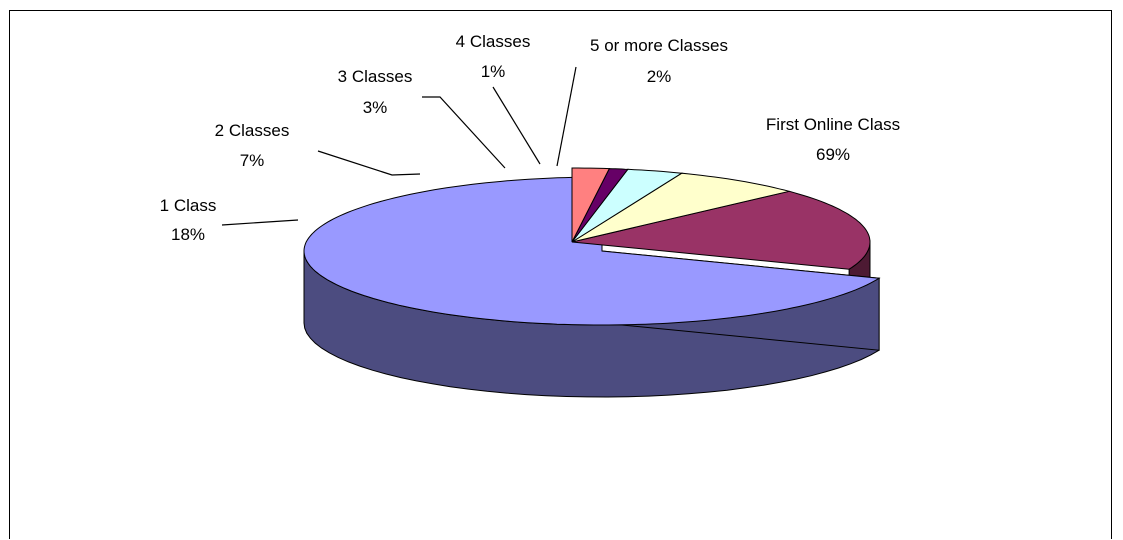  Describe the element at coordinates (375, 107) in the screenshot. I see `slice-value-3-classes: 3%` at that location.